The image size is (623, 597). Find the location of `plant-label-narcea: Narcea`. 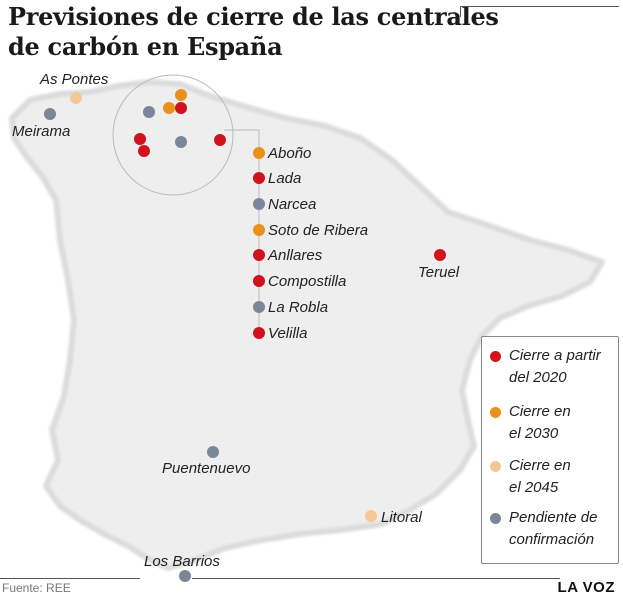

plant-label-narcea: Narcea is located at coordinates (292, 204).